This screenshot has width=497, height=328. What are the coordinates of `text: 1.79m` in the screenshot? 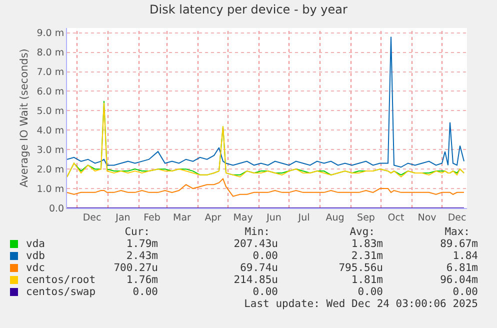 It's located at (142, 244).